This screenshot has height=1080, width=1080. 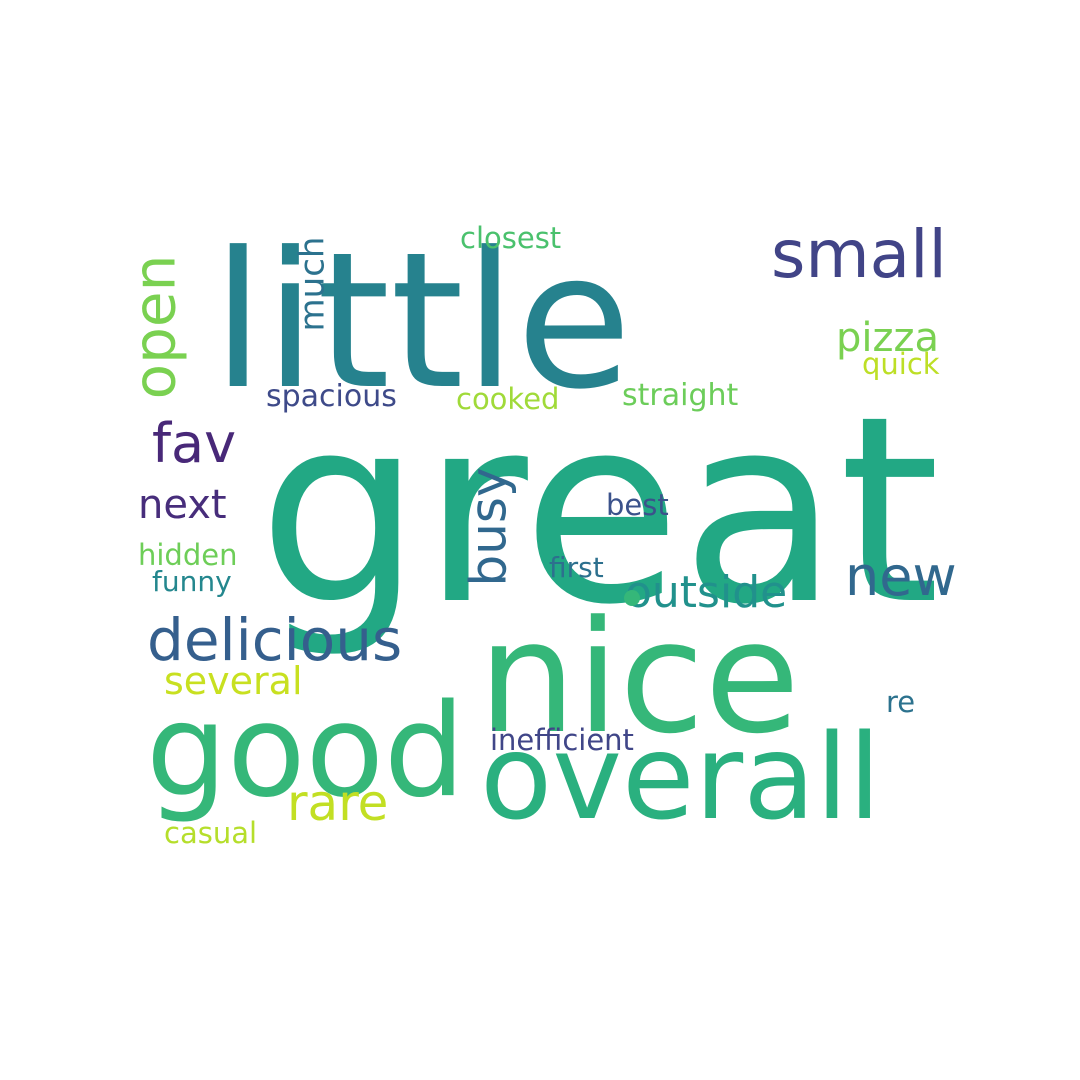 I want to click on word-several: several, so click(x=233, y=681).